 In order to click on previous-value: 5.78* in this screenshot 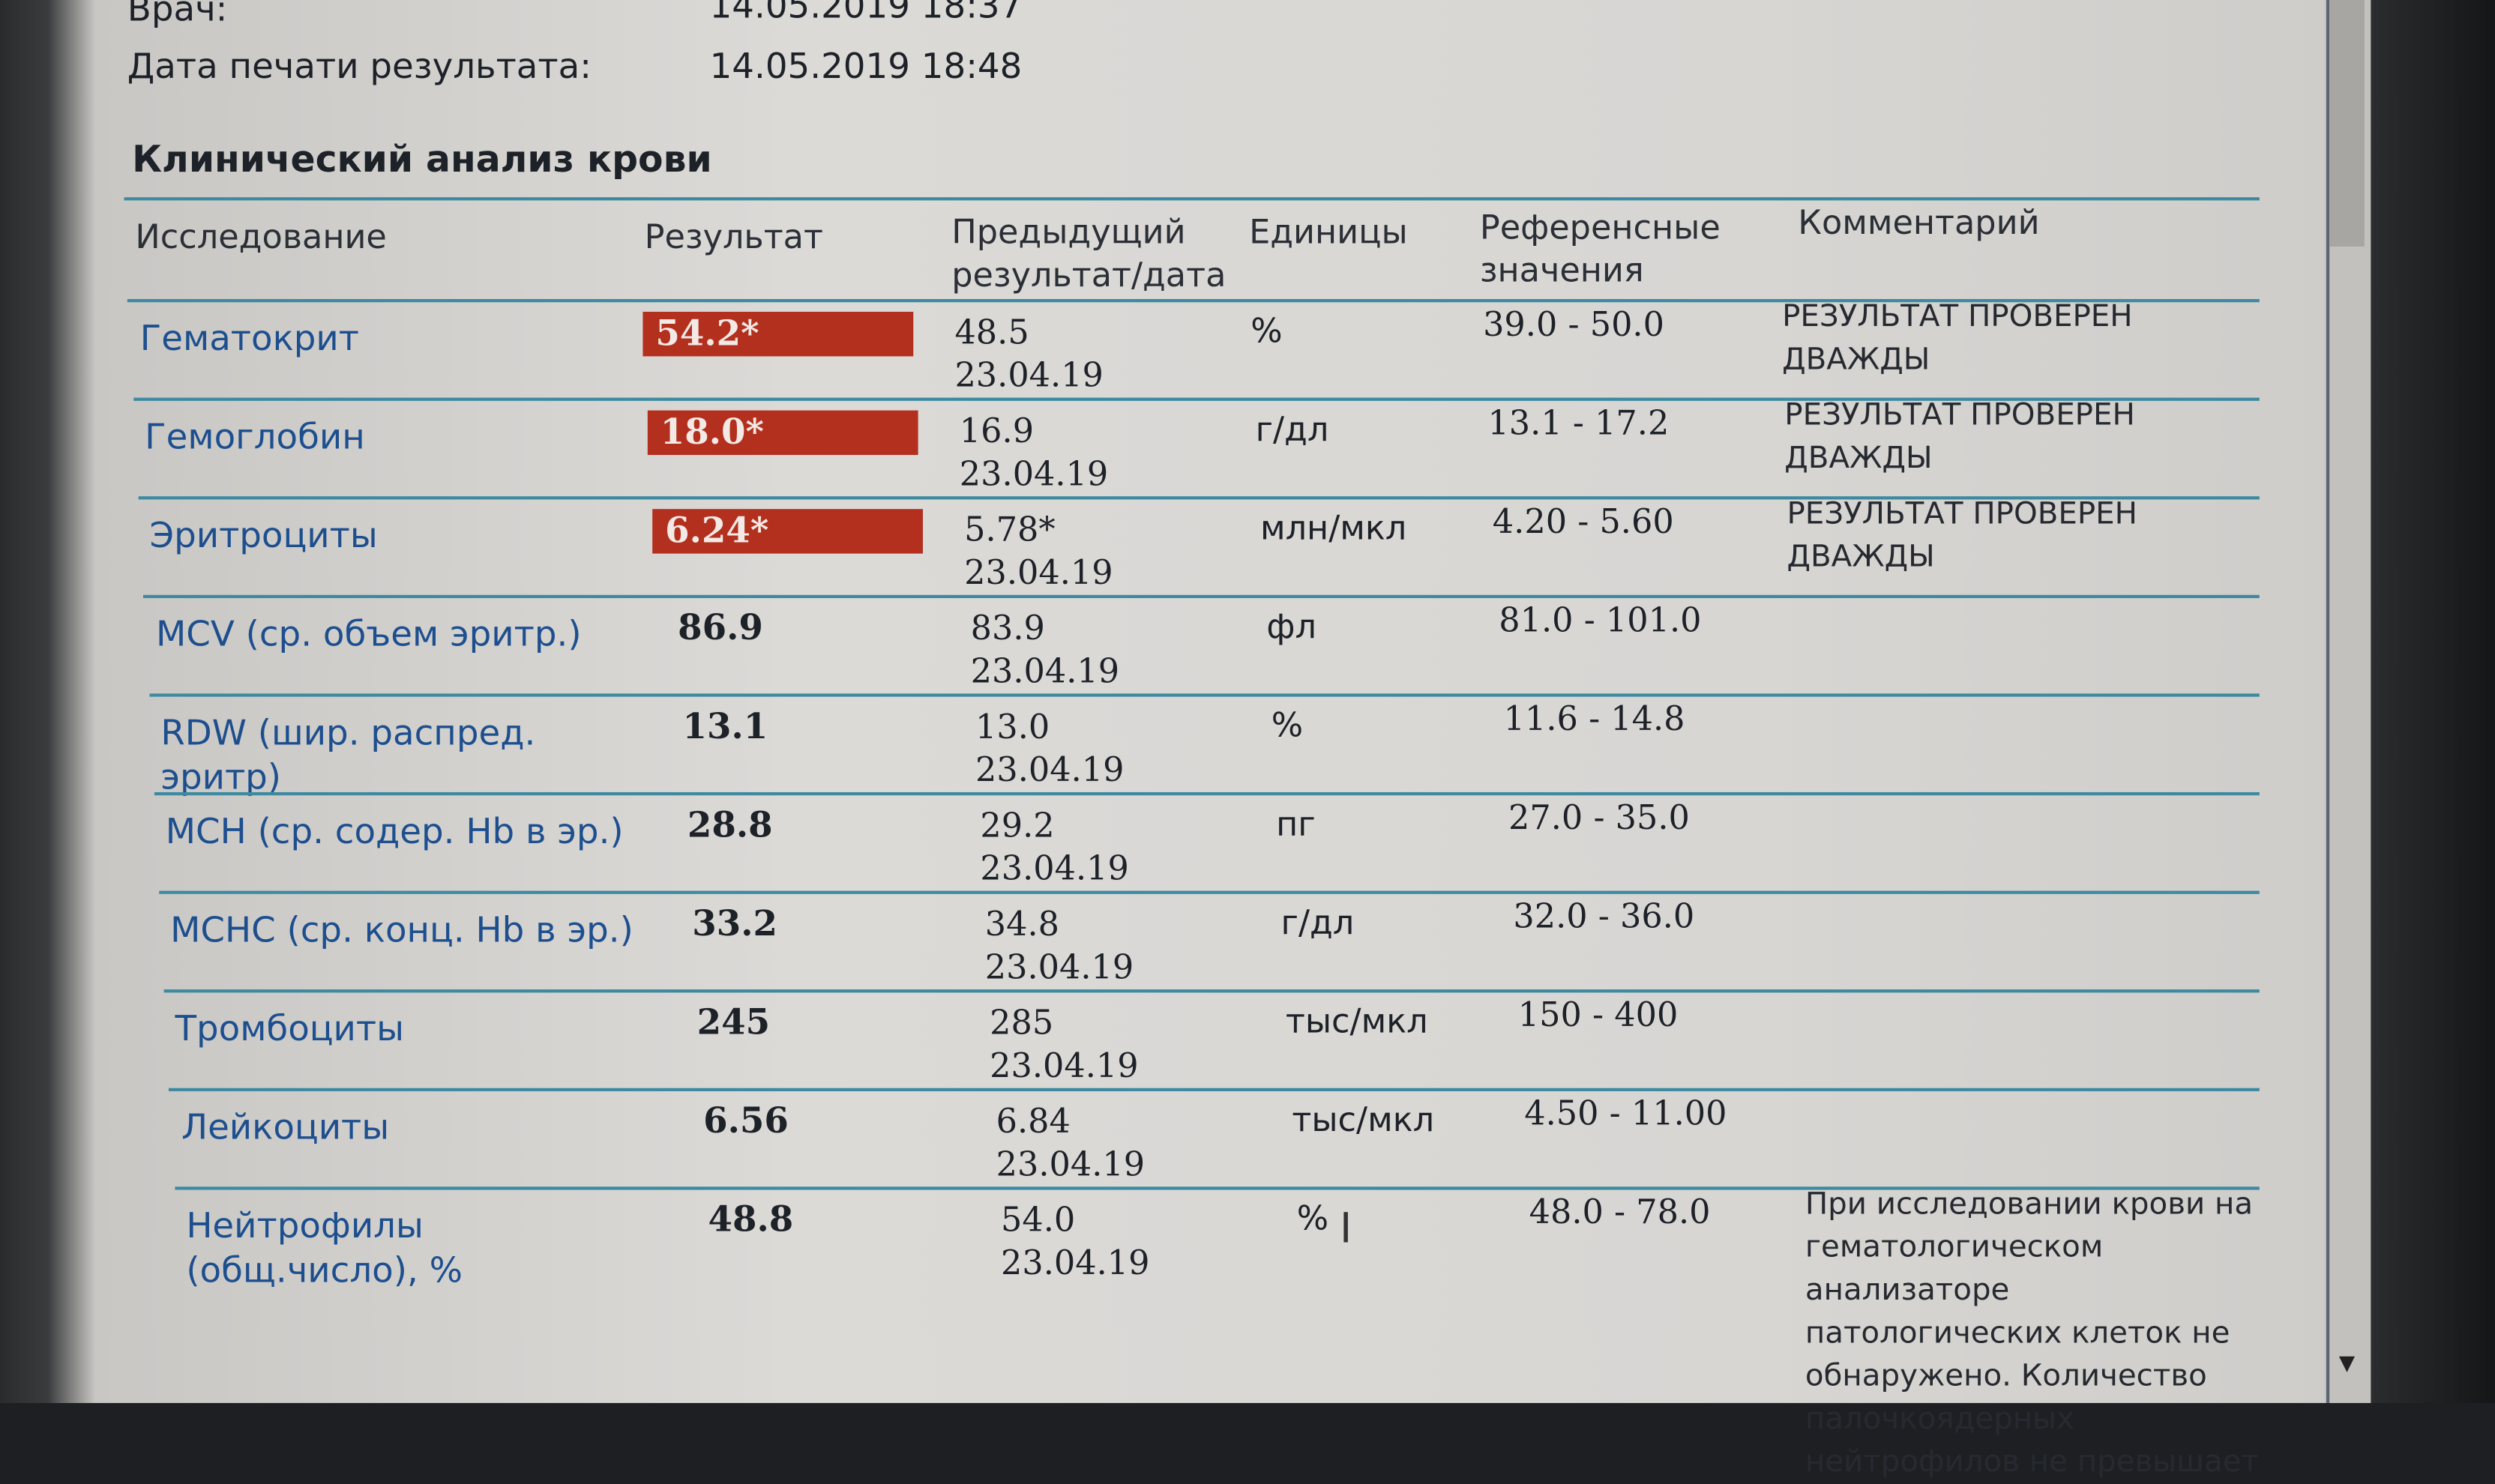, I will do `click(1010, 529)`.